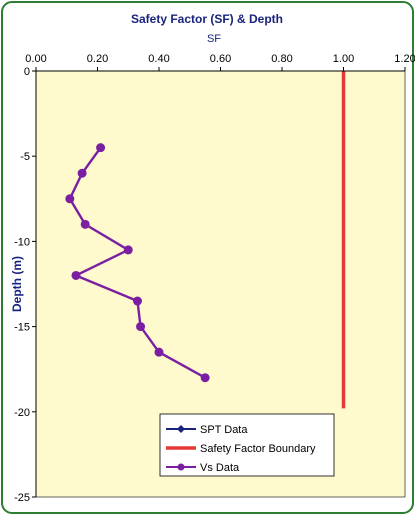 The width and height of the screenshot is (415, 520). What do you see at coordinates (214, 39) in the screenshot?
I see `x-axis-label: SF` at bounding box center [214, 39].